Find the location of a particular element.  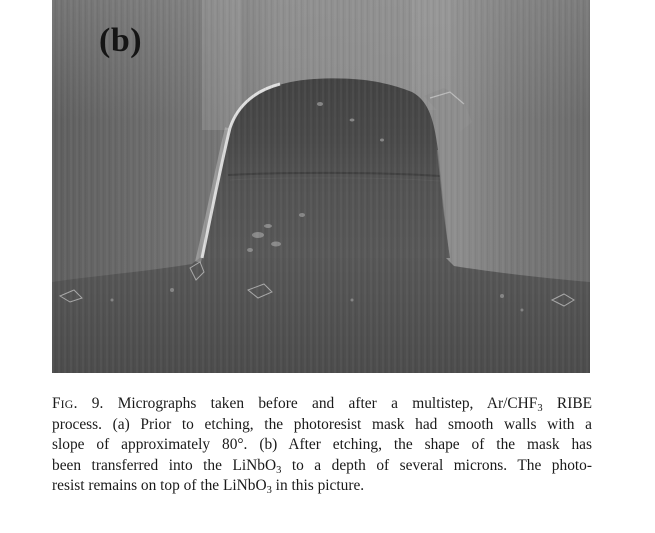

caption-text: RIBE is located at coordinates (567, 403).